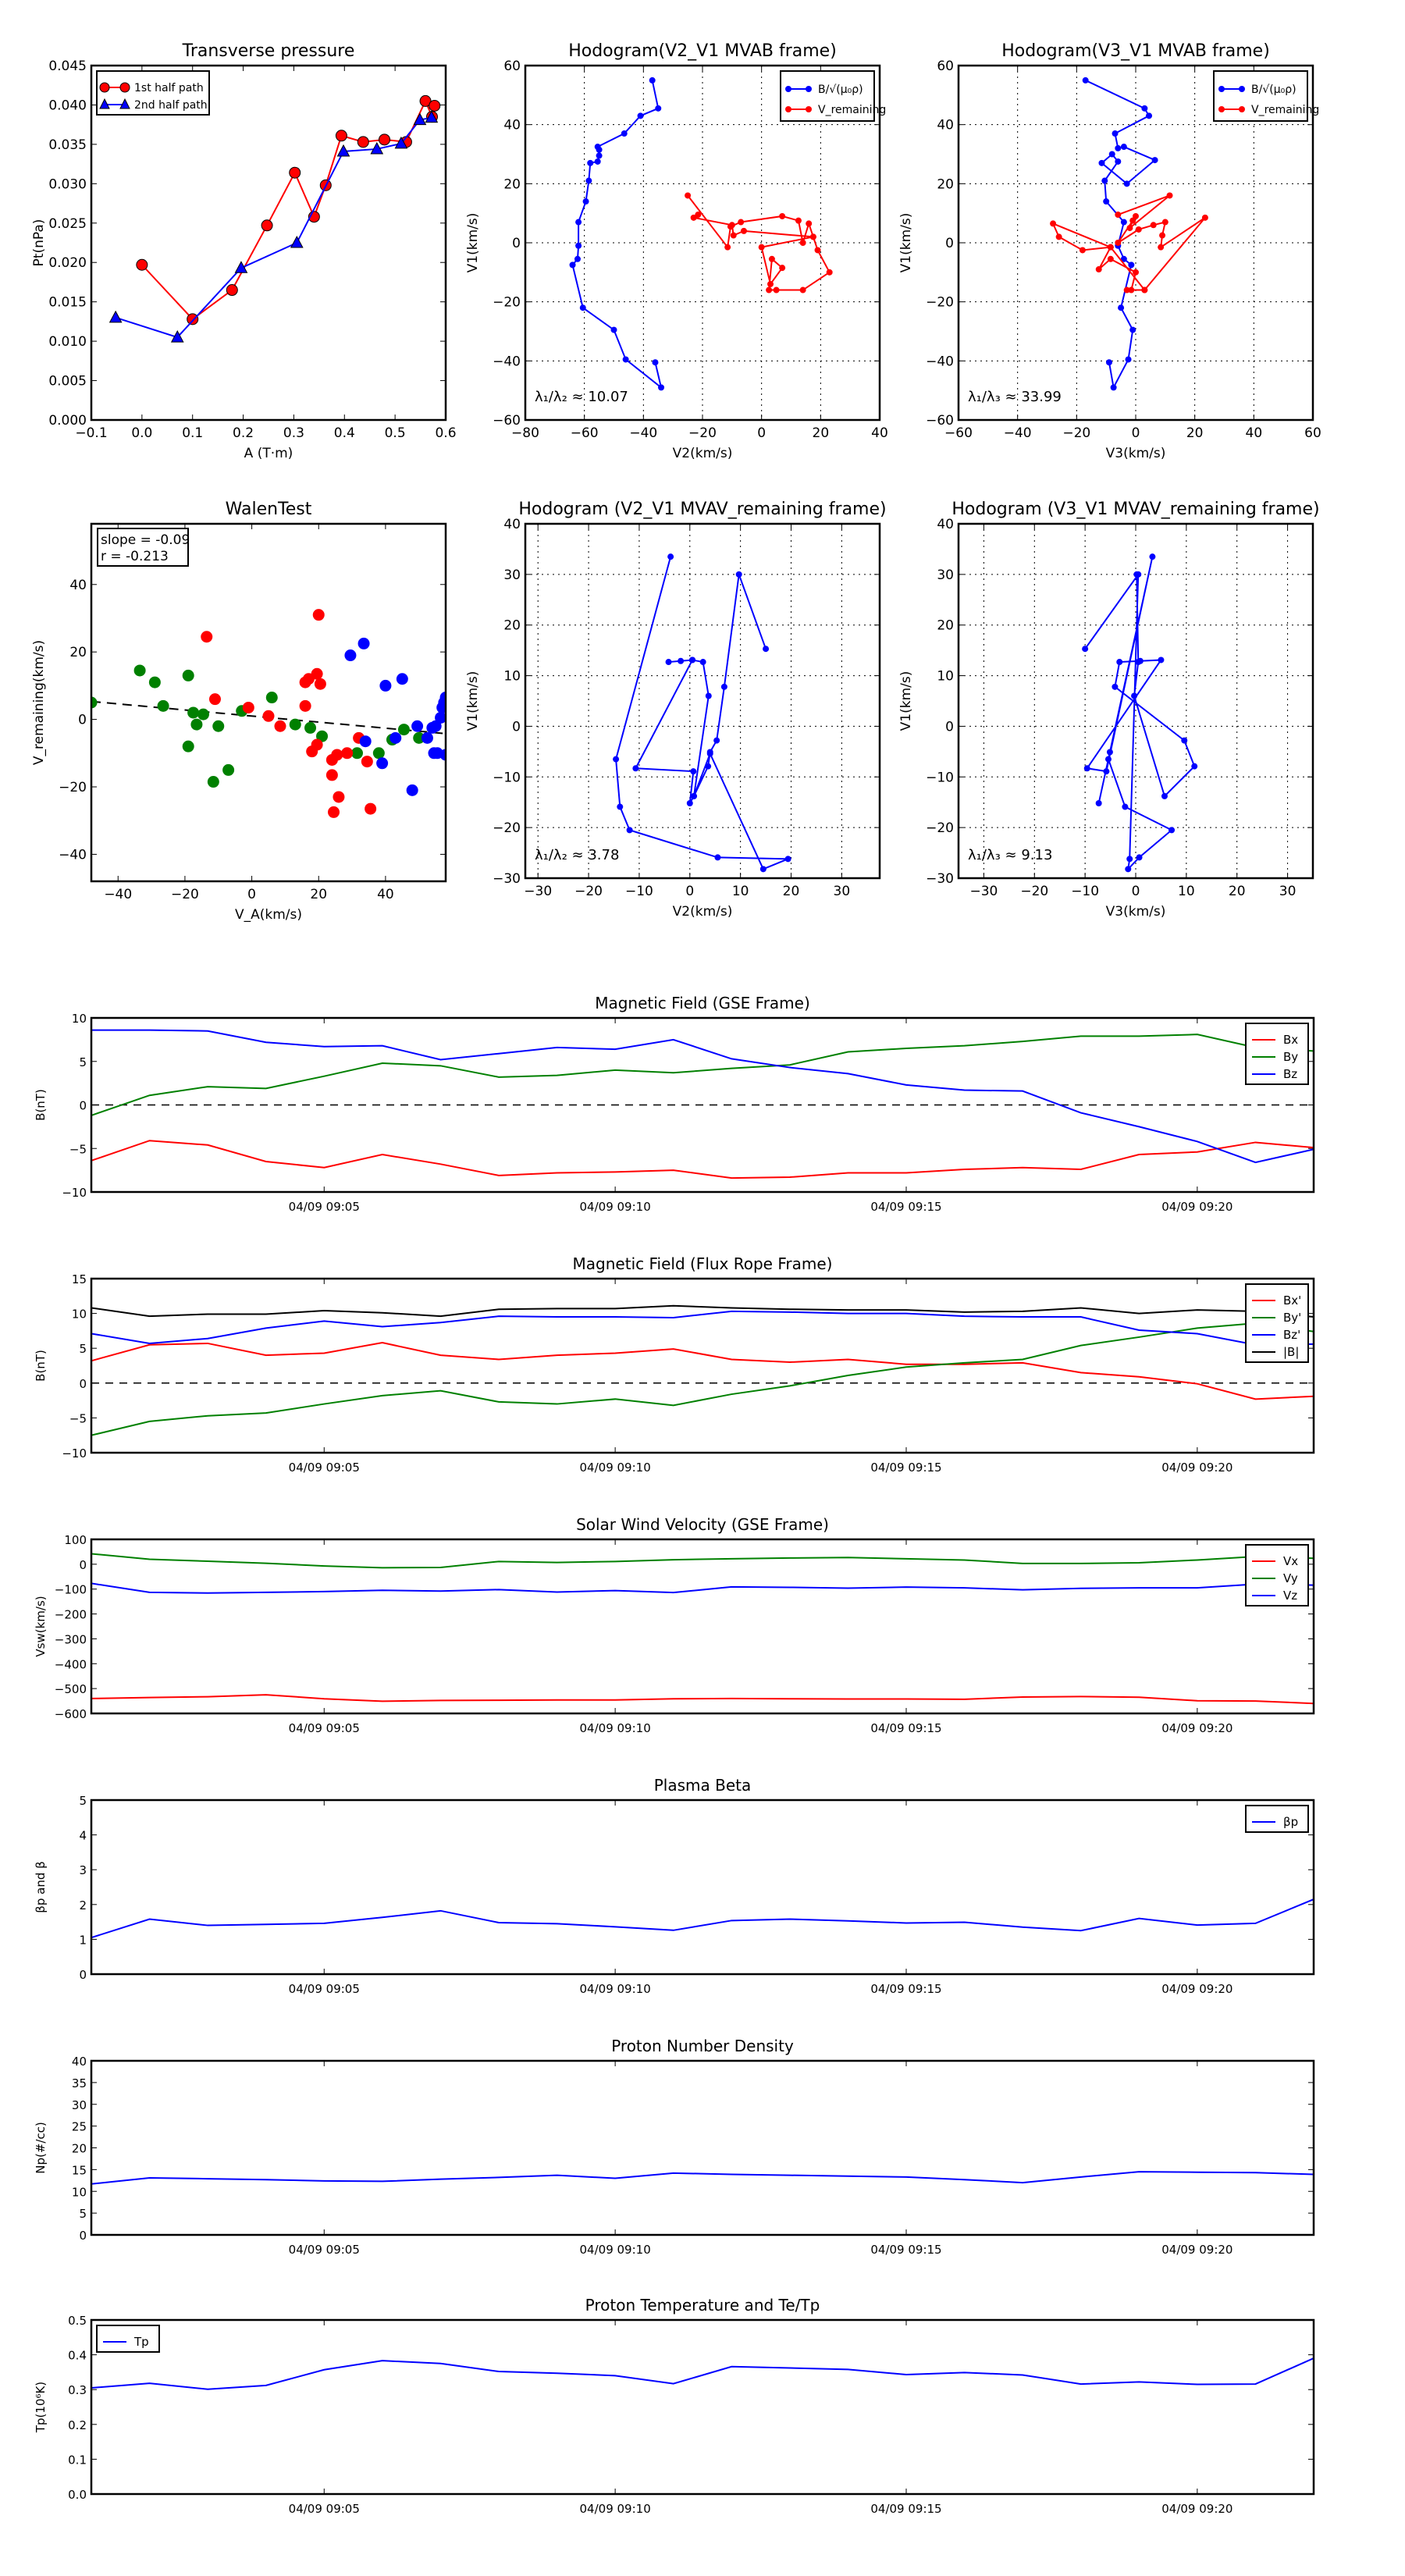 The height and width of the screenshot is (2576, 1405). What do you see at coordinates (80, 2083) in the screenshot?
I see `y-tick-label: 35` at bounding box center [80, 2083].